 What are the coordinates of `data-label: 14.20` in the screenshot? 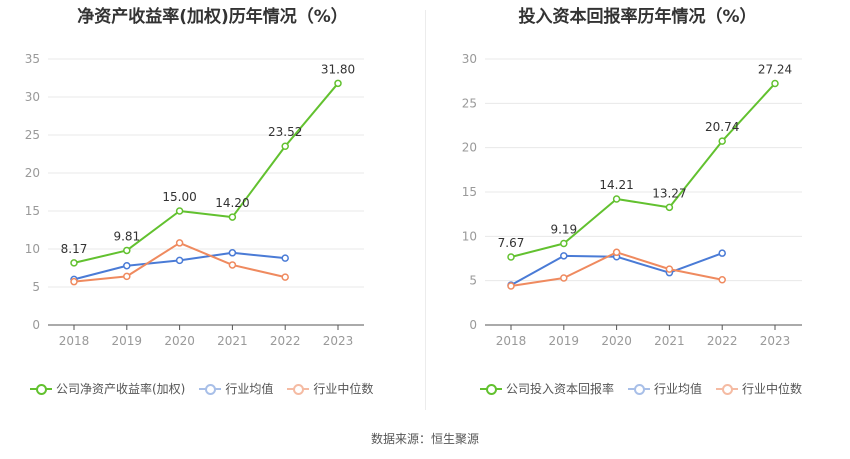 It's located at (232, 203).